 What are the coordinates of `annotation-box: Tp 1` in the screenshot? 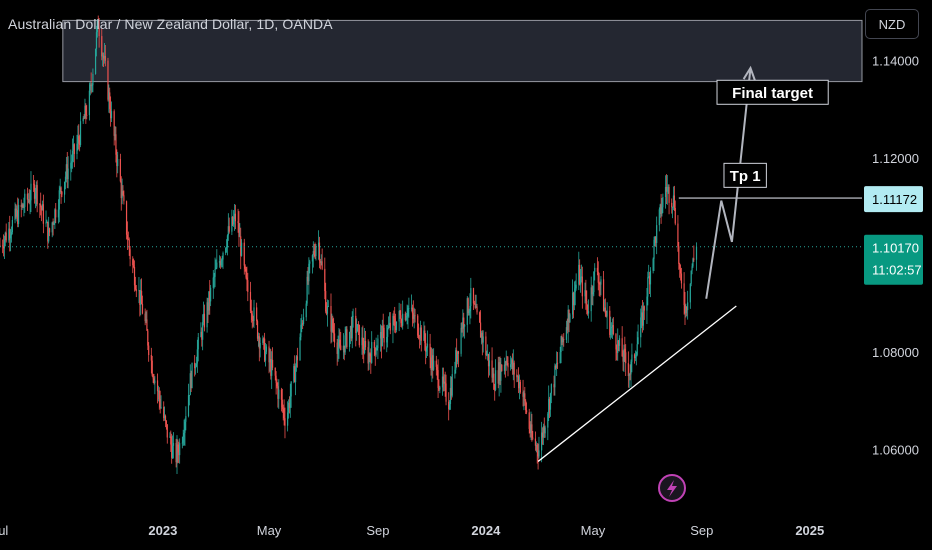 It's located at (745, 175).